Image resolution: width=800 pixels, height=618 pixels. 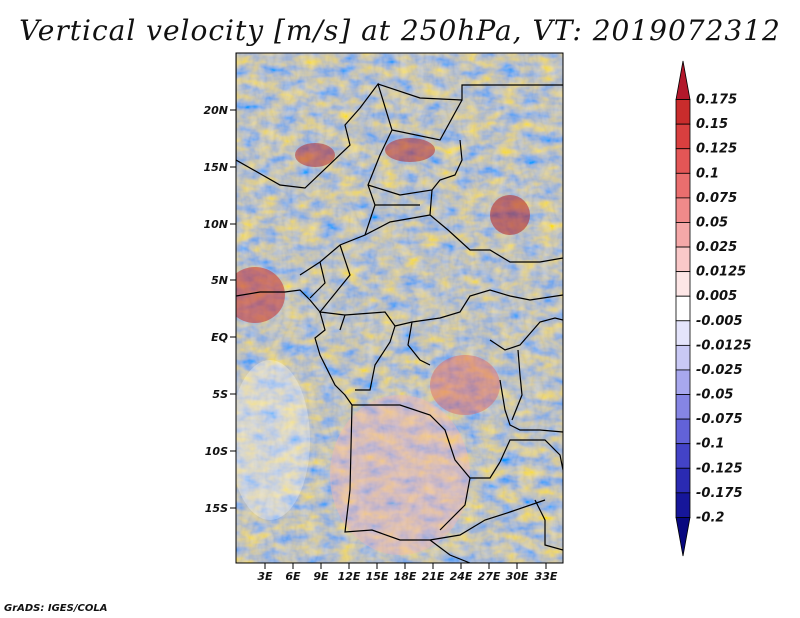 What do you see at coordinates (219, 309) in the screenshot?
I see `latitude-axis: 20N 15N 10N 5N EQ 5S 10S 15S` at bounding box center [219, 309].